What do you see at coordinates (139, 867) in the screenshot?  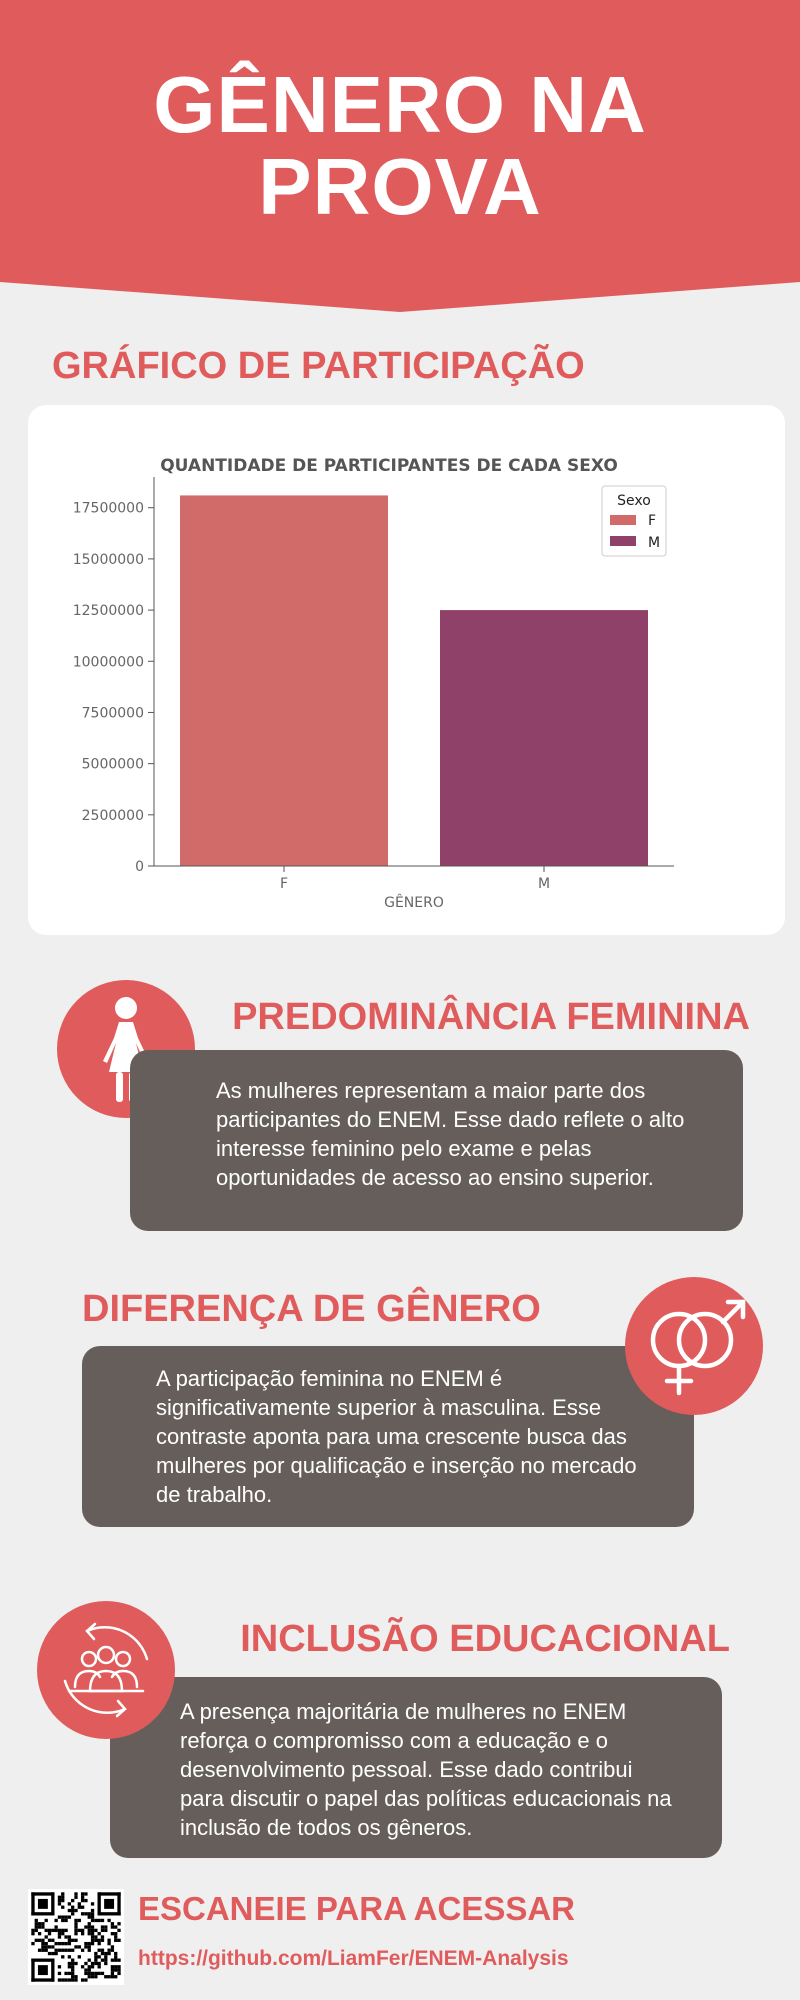 I see `y-tick-label: 0` at bounding box center [139, 867].